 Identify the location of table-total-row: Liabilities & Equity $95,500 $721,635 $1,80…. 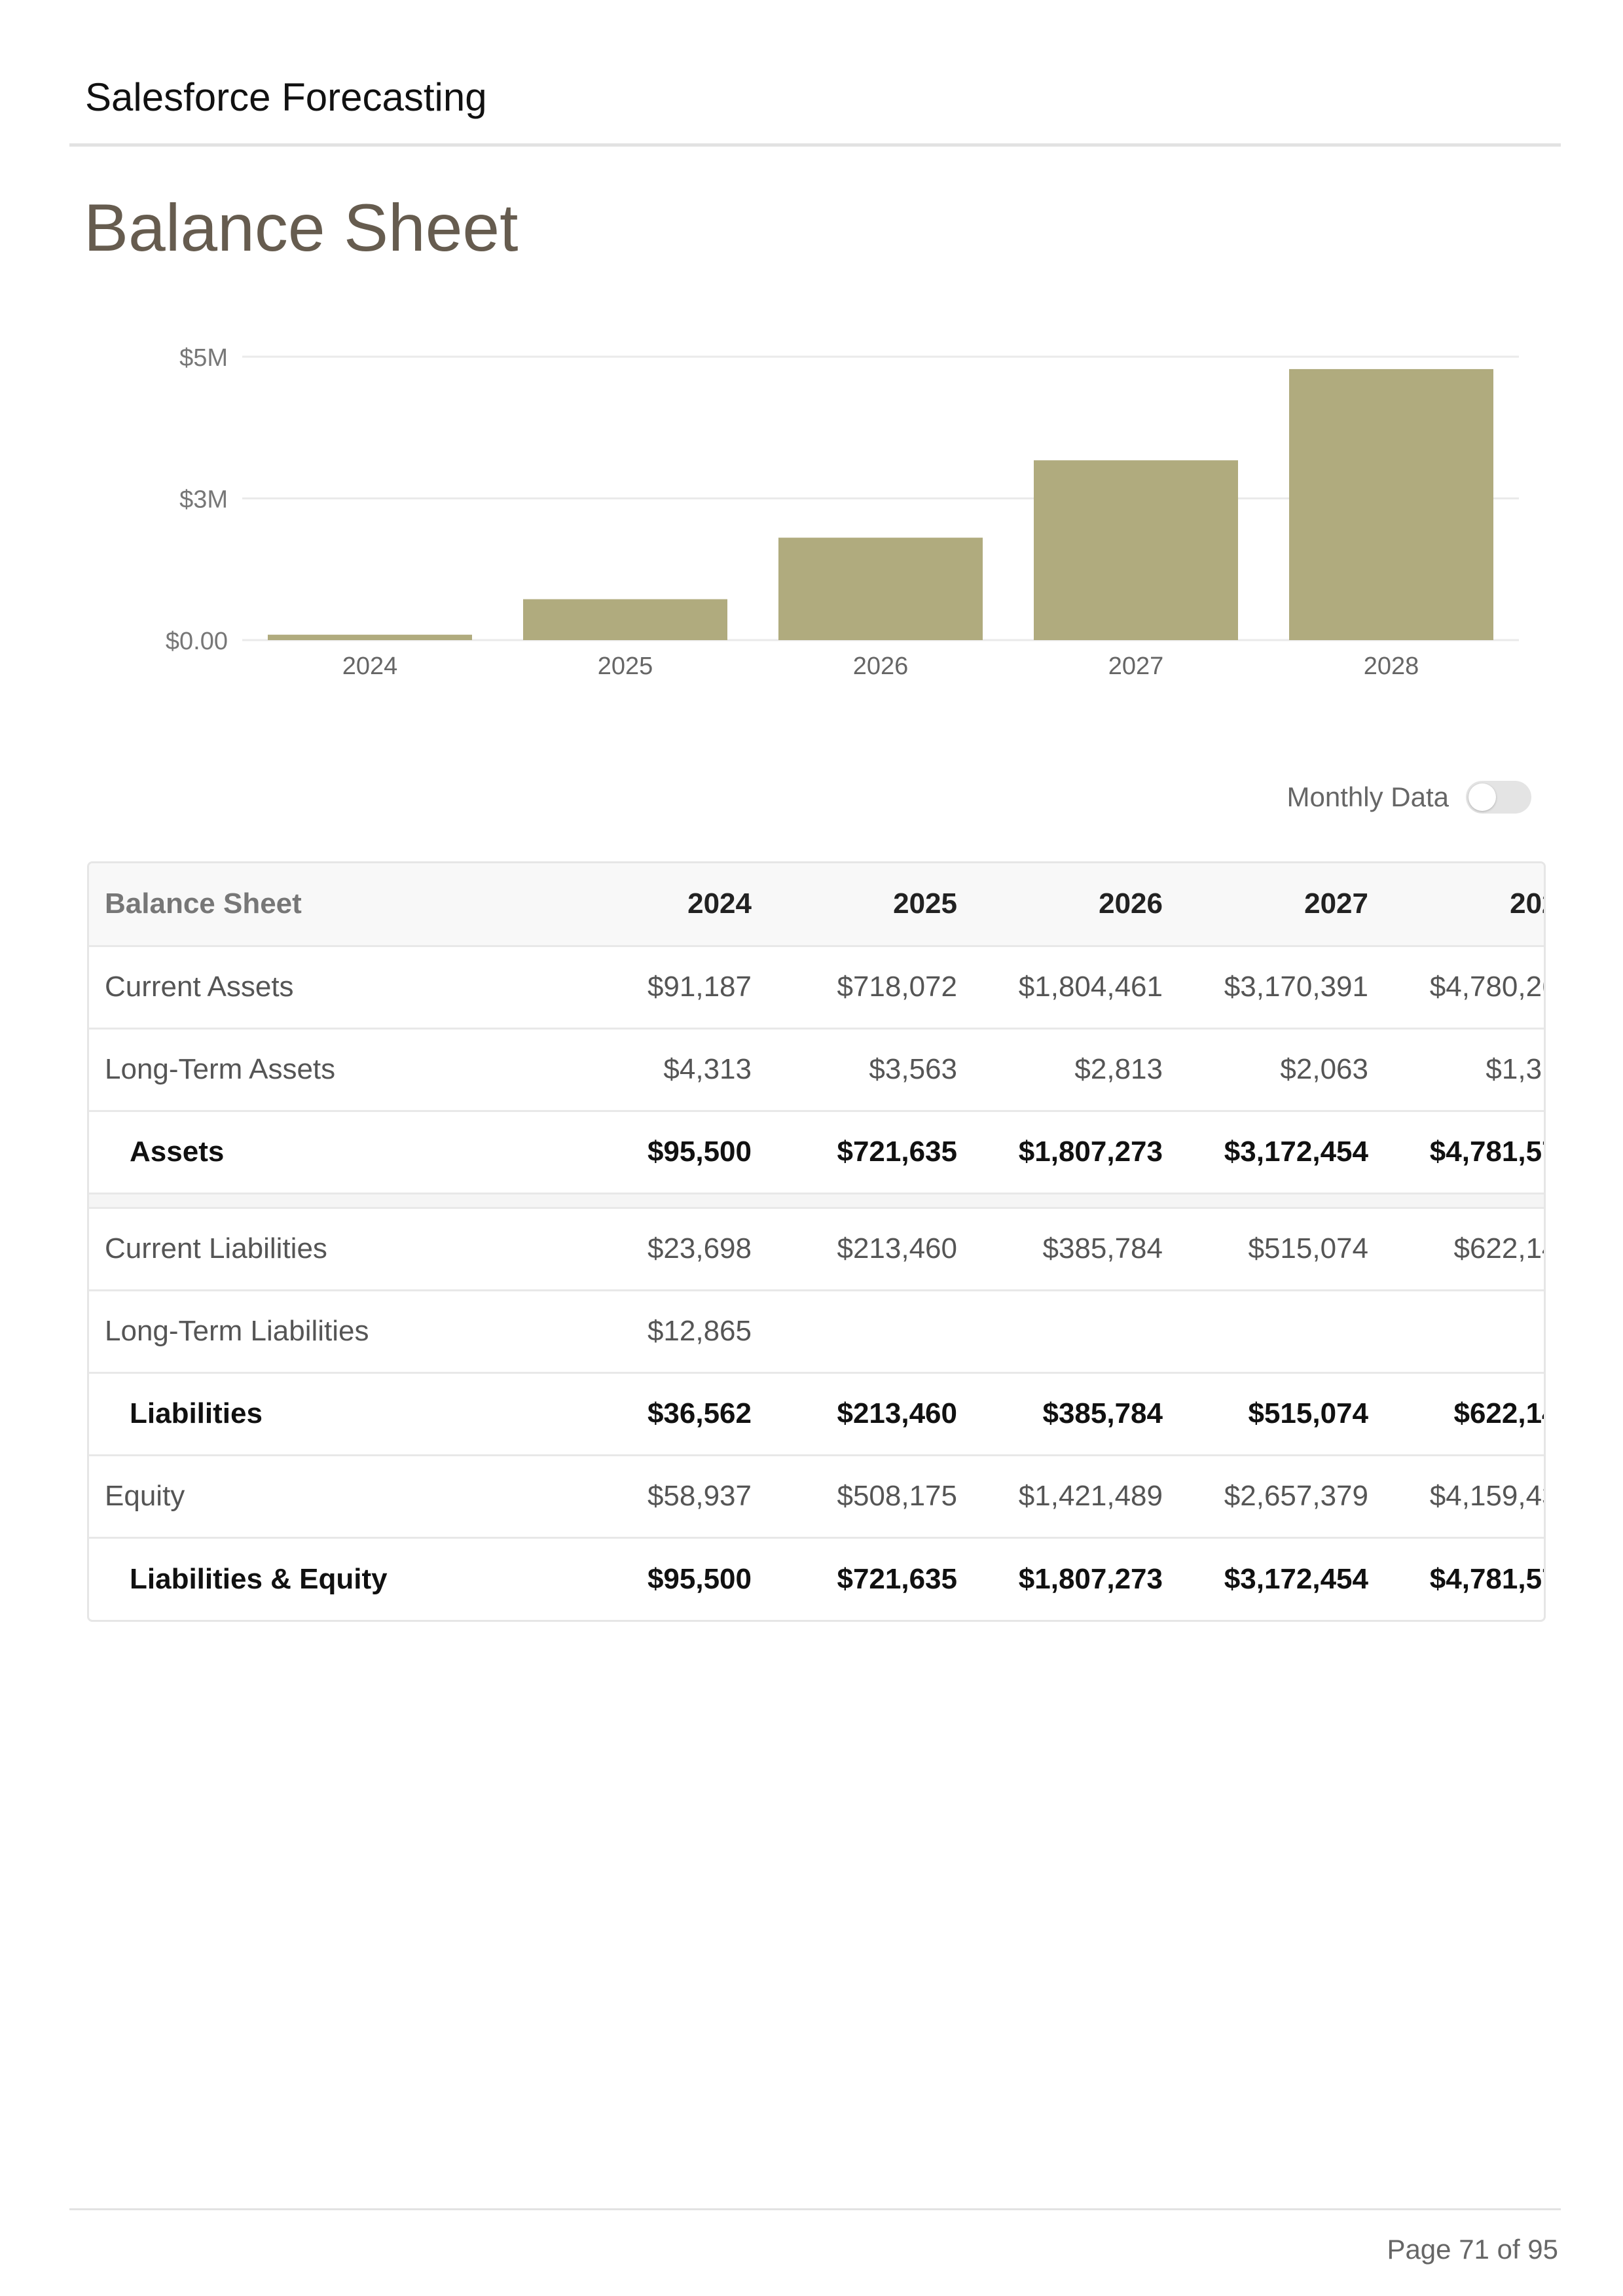
(816, 1578).